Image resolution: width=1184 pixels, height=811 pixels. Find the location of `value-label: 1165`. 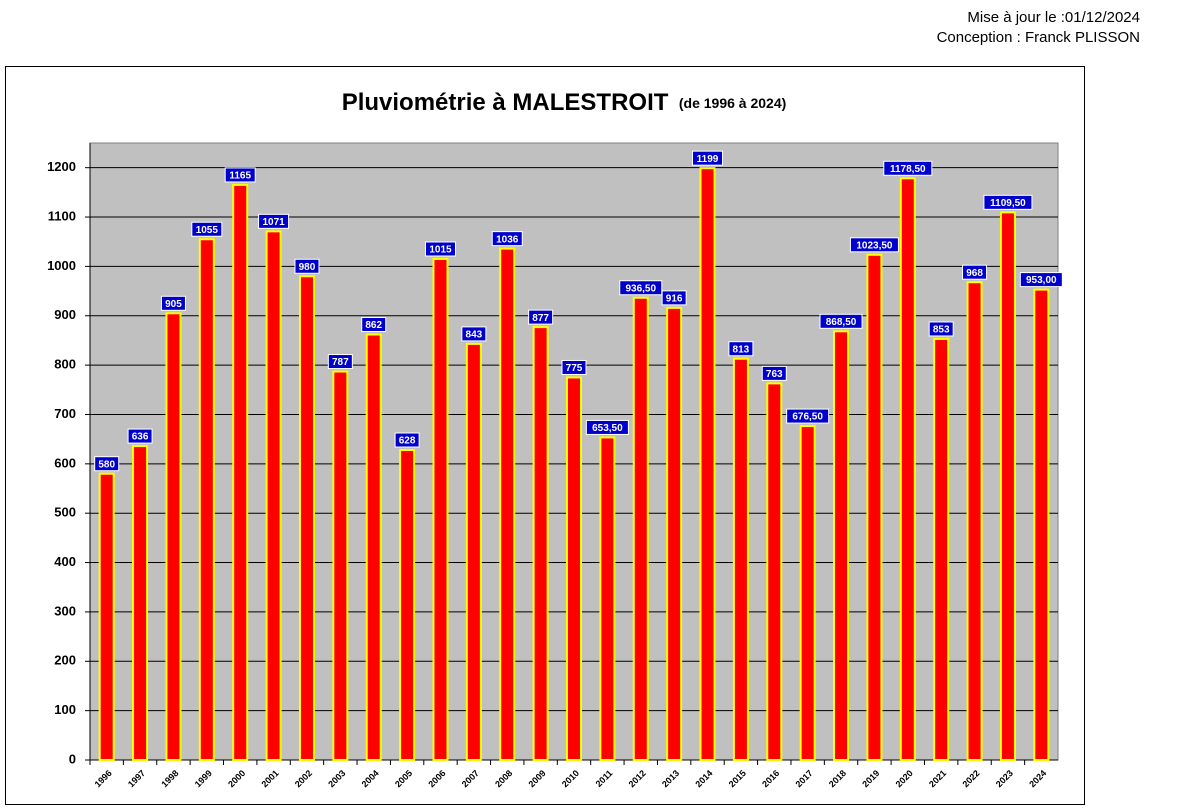

value-label: 1165 is located at coordinates (240, 176).